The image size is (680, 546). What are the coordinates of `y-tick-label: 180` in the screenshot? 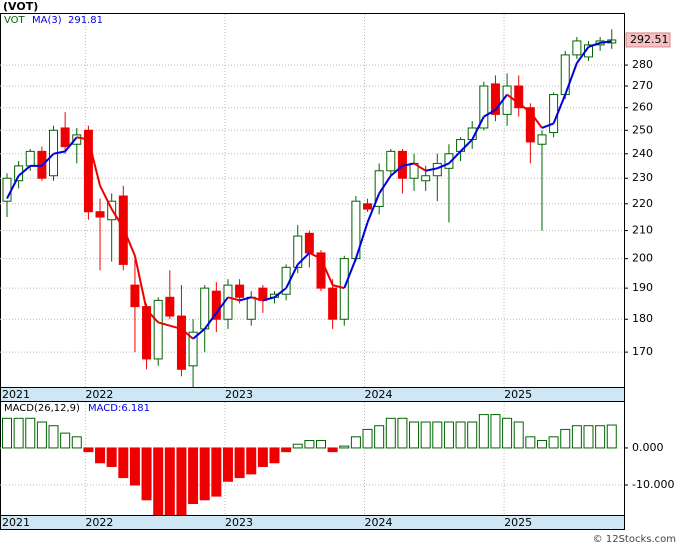 It's located at (642, 318).